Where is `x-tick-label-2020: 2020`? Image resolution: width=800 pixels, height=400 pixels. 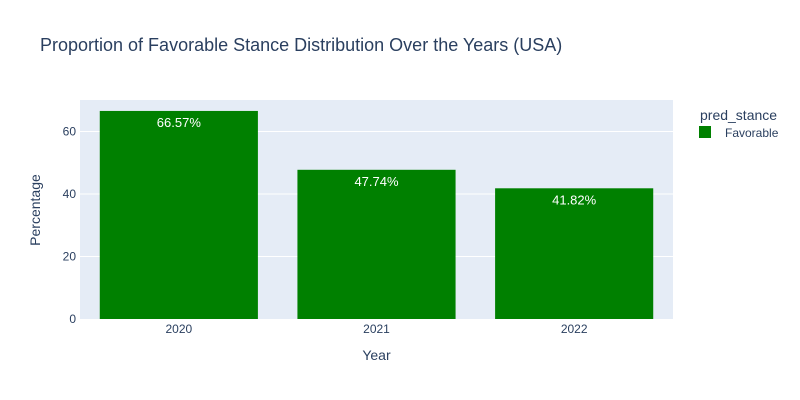 x-tick-label-2020: 2020 is located at coordinates (178, 329).